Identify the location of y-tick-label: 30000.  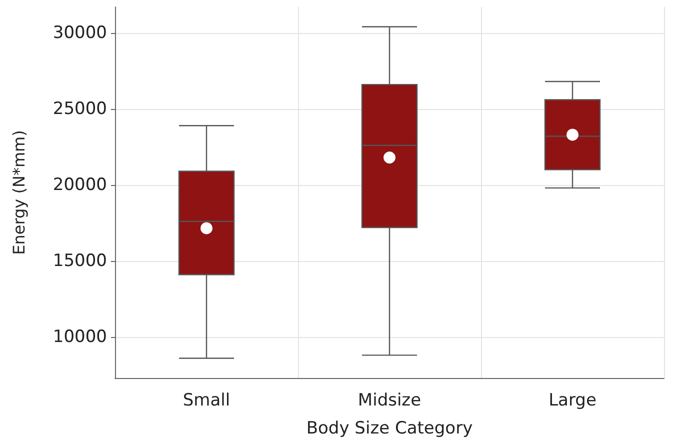
(79, 32).